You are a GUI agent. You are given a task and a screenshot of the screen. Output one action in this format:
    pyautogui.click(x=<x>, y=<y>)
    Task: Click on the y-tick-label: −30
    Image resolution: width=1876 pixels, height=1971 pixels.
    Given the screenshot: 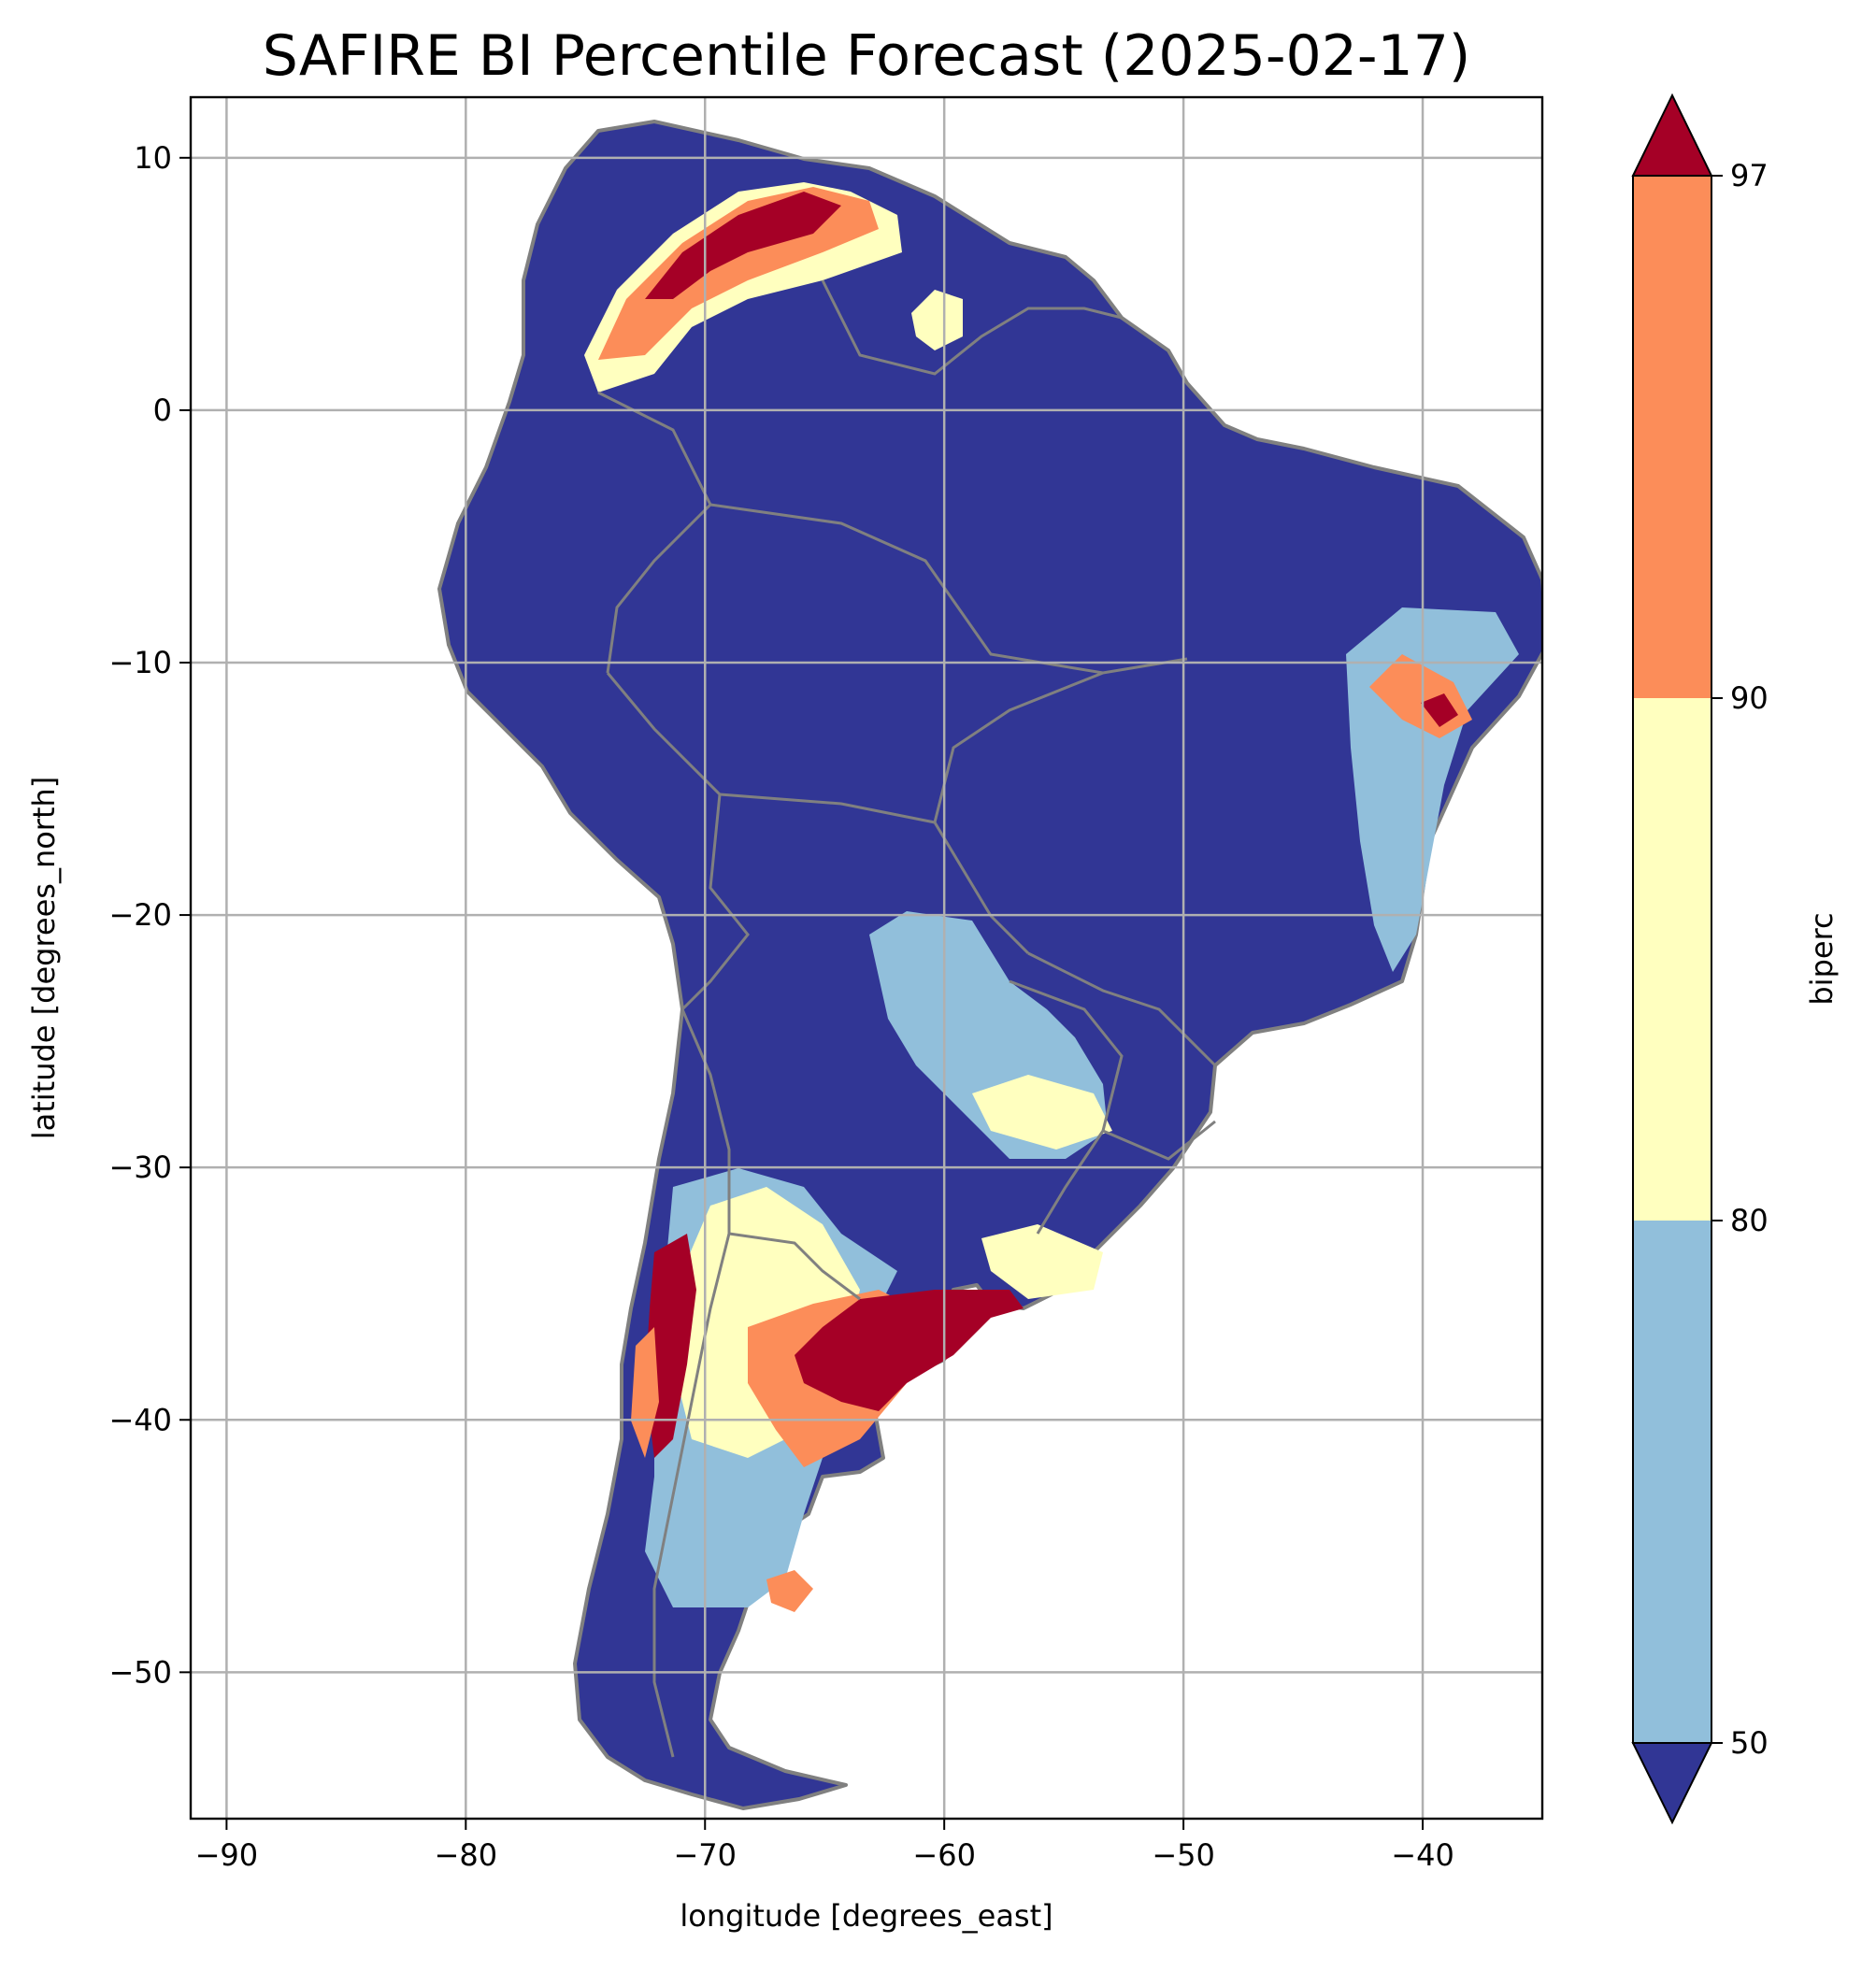 What is the action you would take?
    pyautogui.click(x=140, y=1167)
    